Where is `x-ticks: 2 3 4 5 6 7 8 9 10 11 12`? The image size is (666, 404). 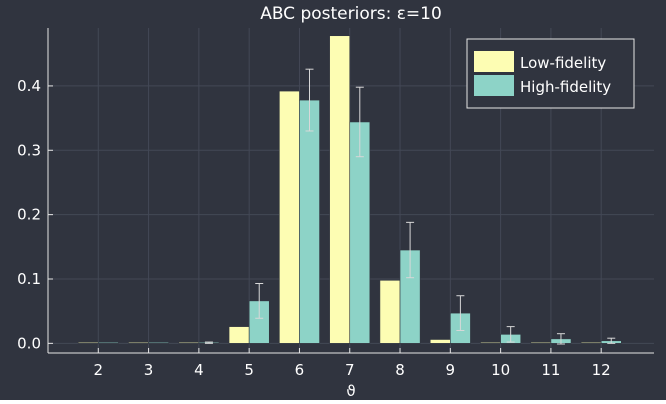
x-ticks: 2 3 4 5 6 7 8 9 10 11 12 is located at coordinates (352, 363).